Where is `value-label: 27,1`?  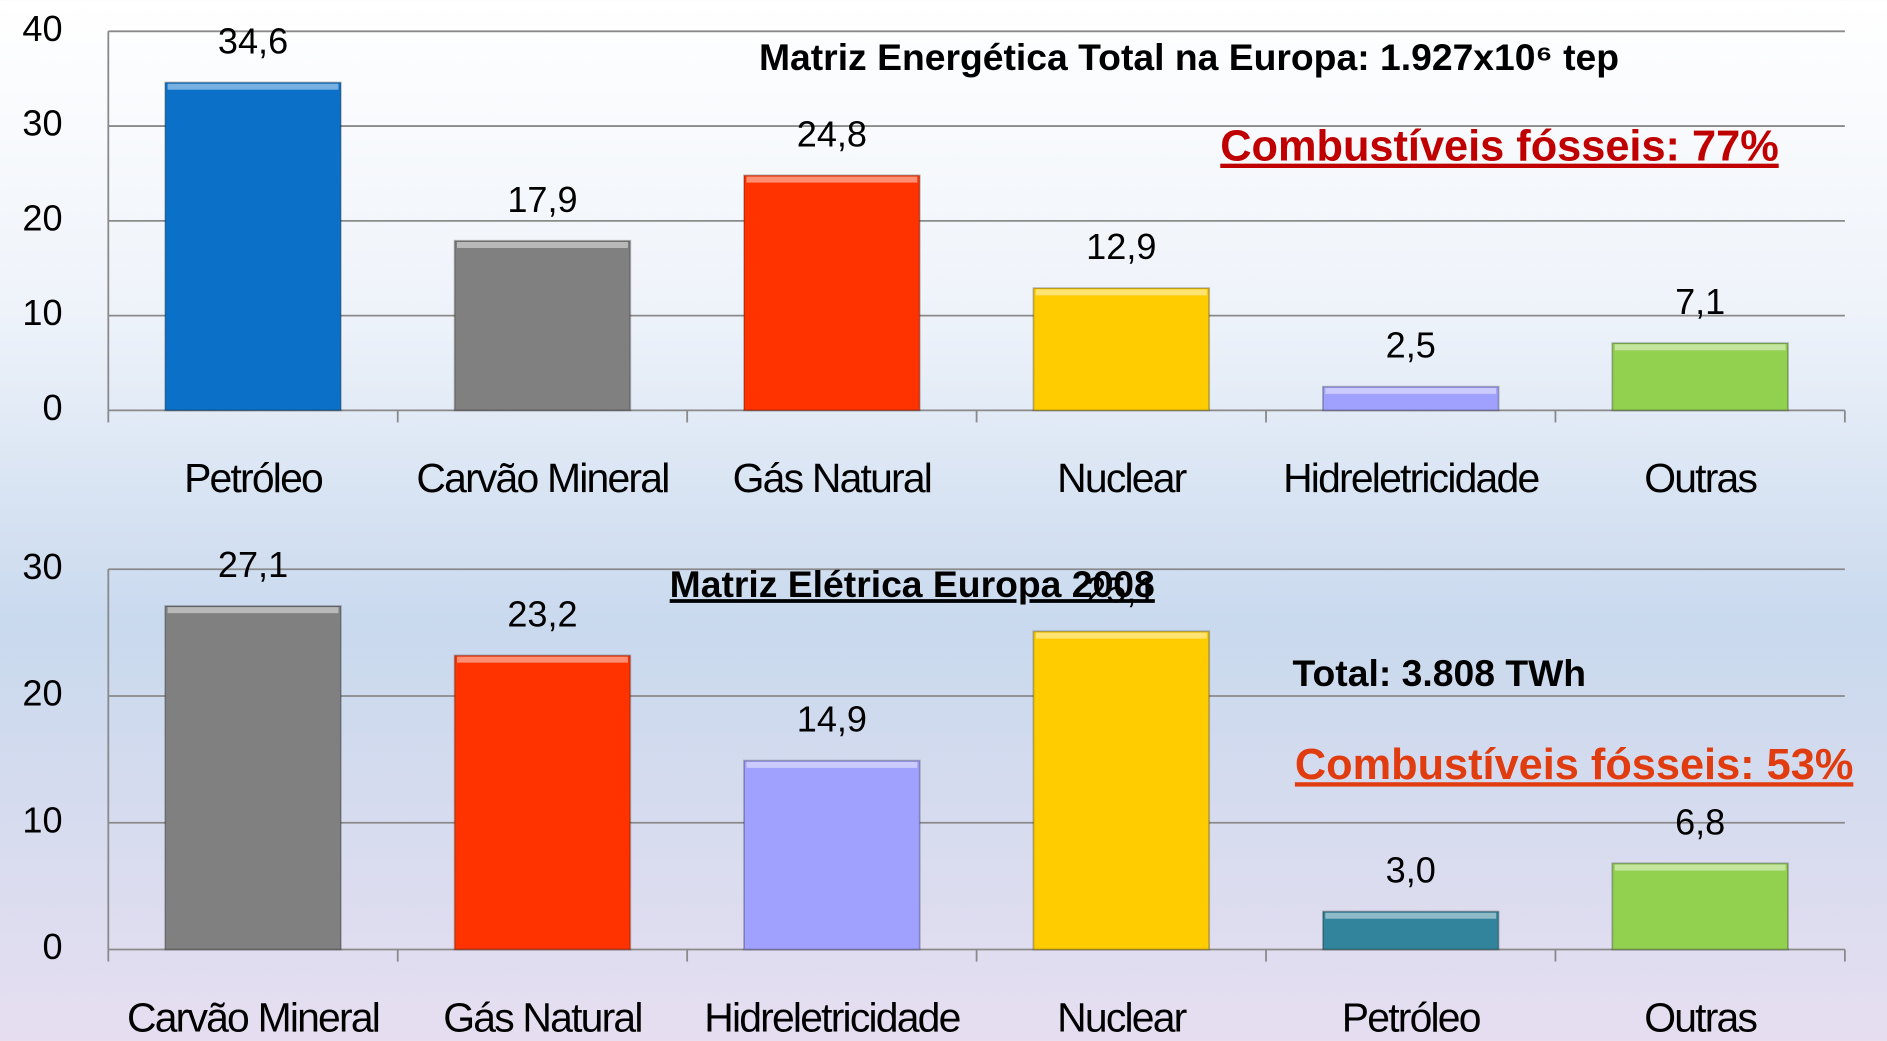 value-label: 27,1 is located at coordinates (253, 564).